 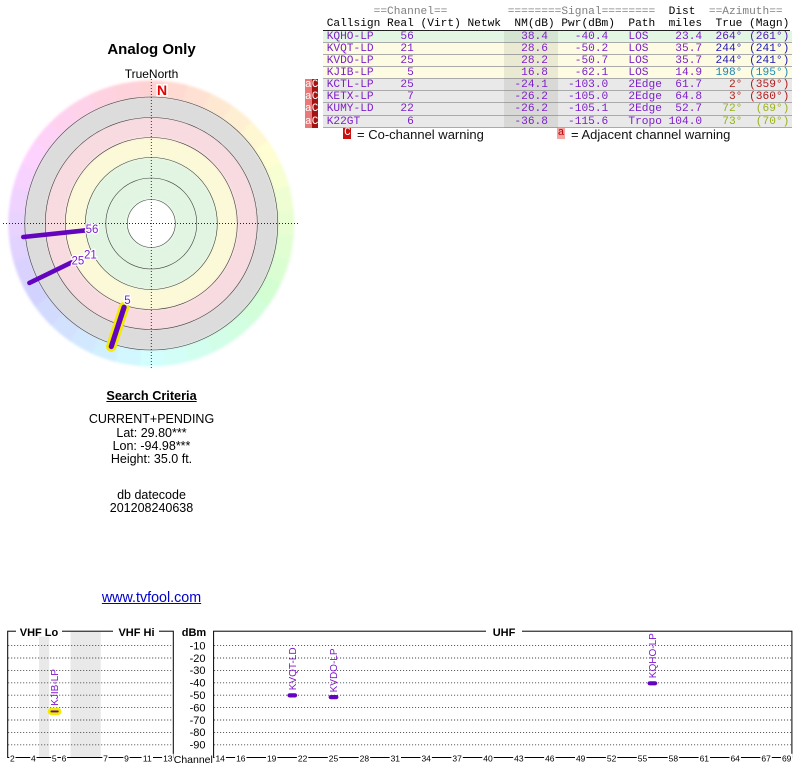 What do you see at coordinates (105, 758) in the screenshot?
I see `svg-text: 7` at bounding box center [105, 758].